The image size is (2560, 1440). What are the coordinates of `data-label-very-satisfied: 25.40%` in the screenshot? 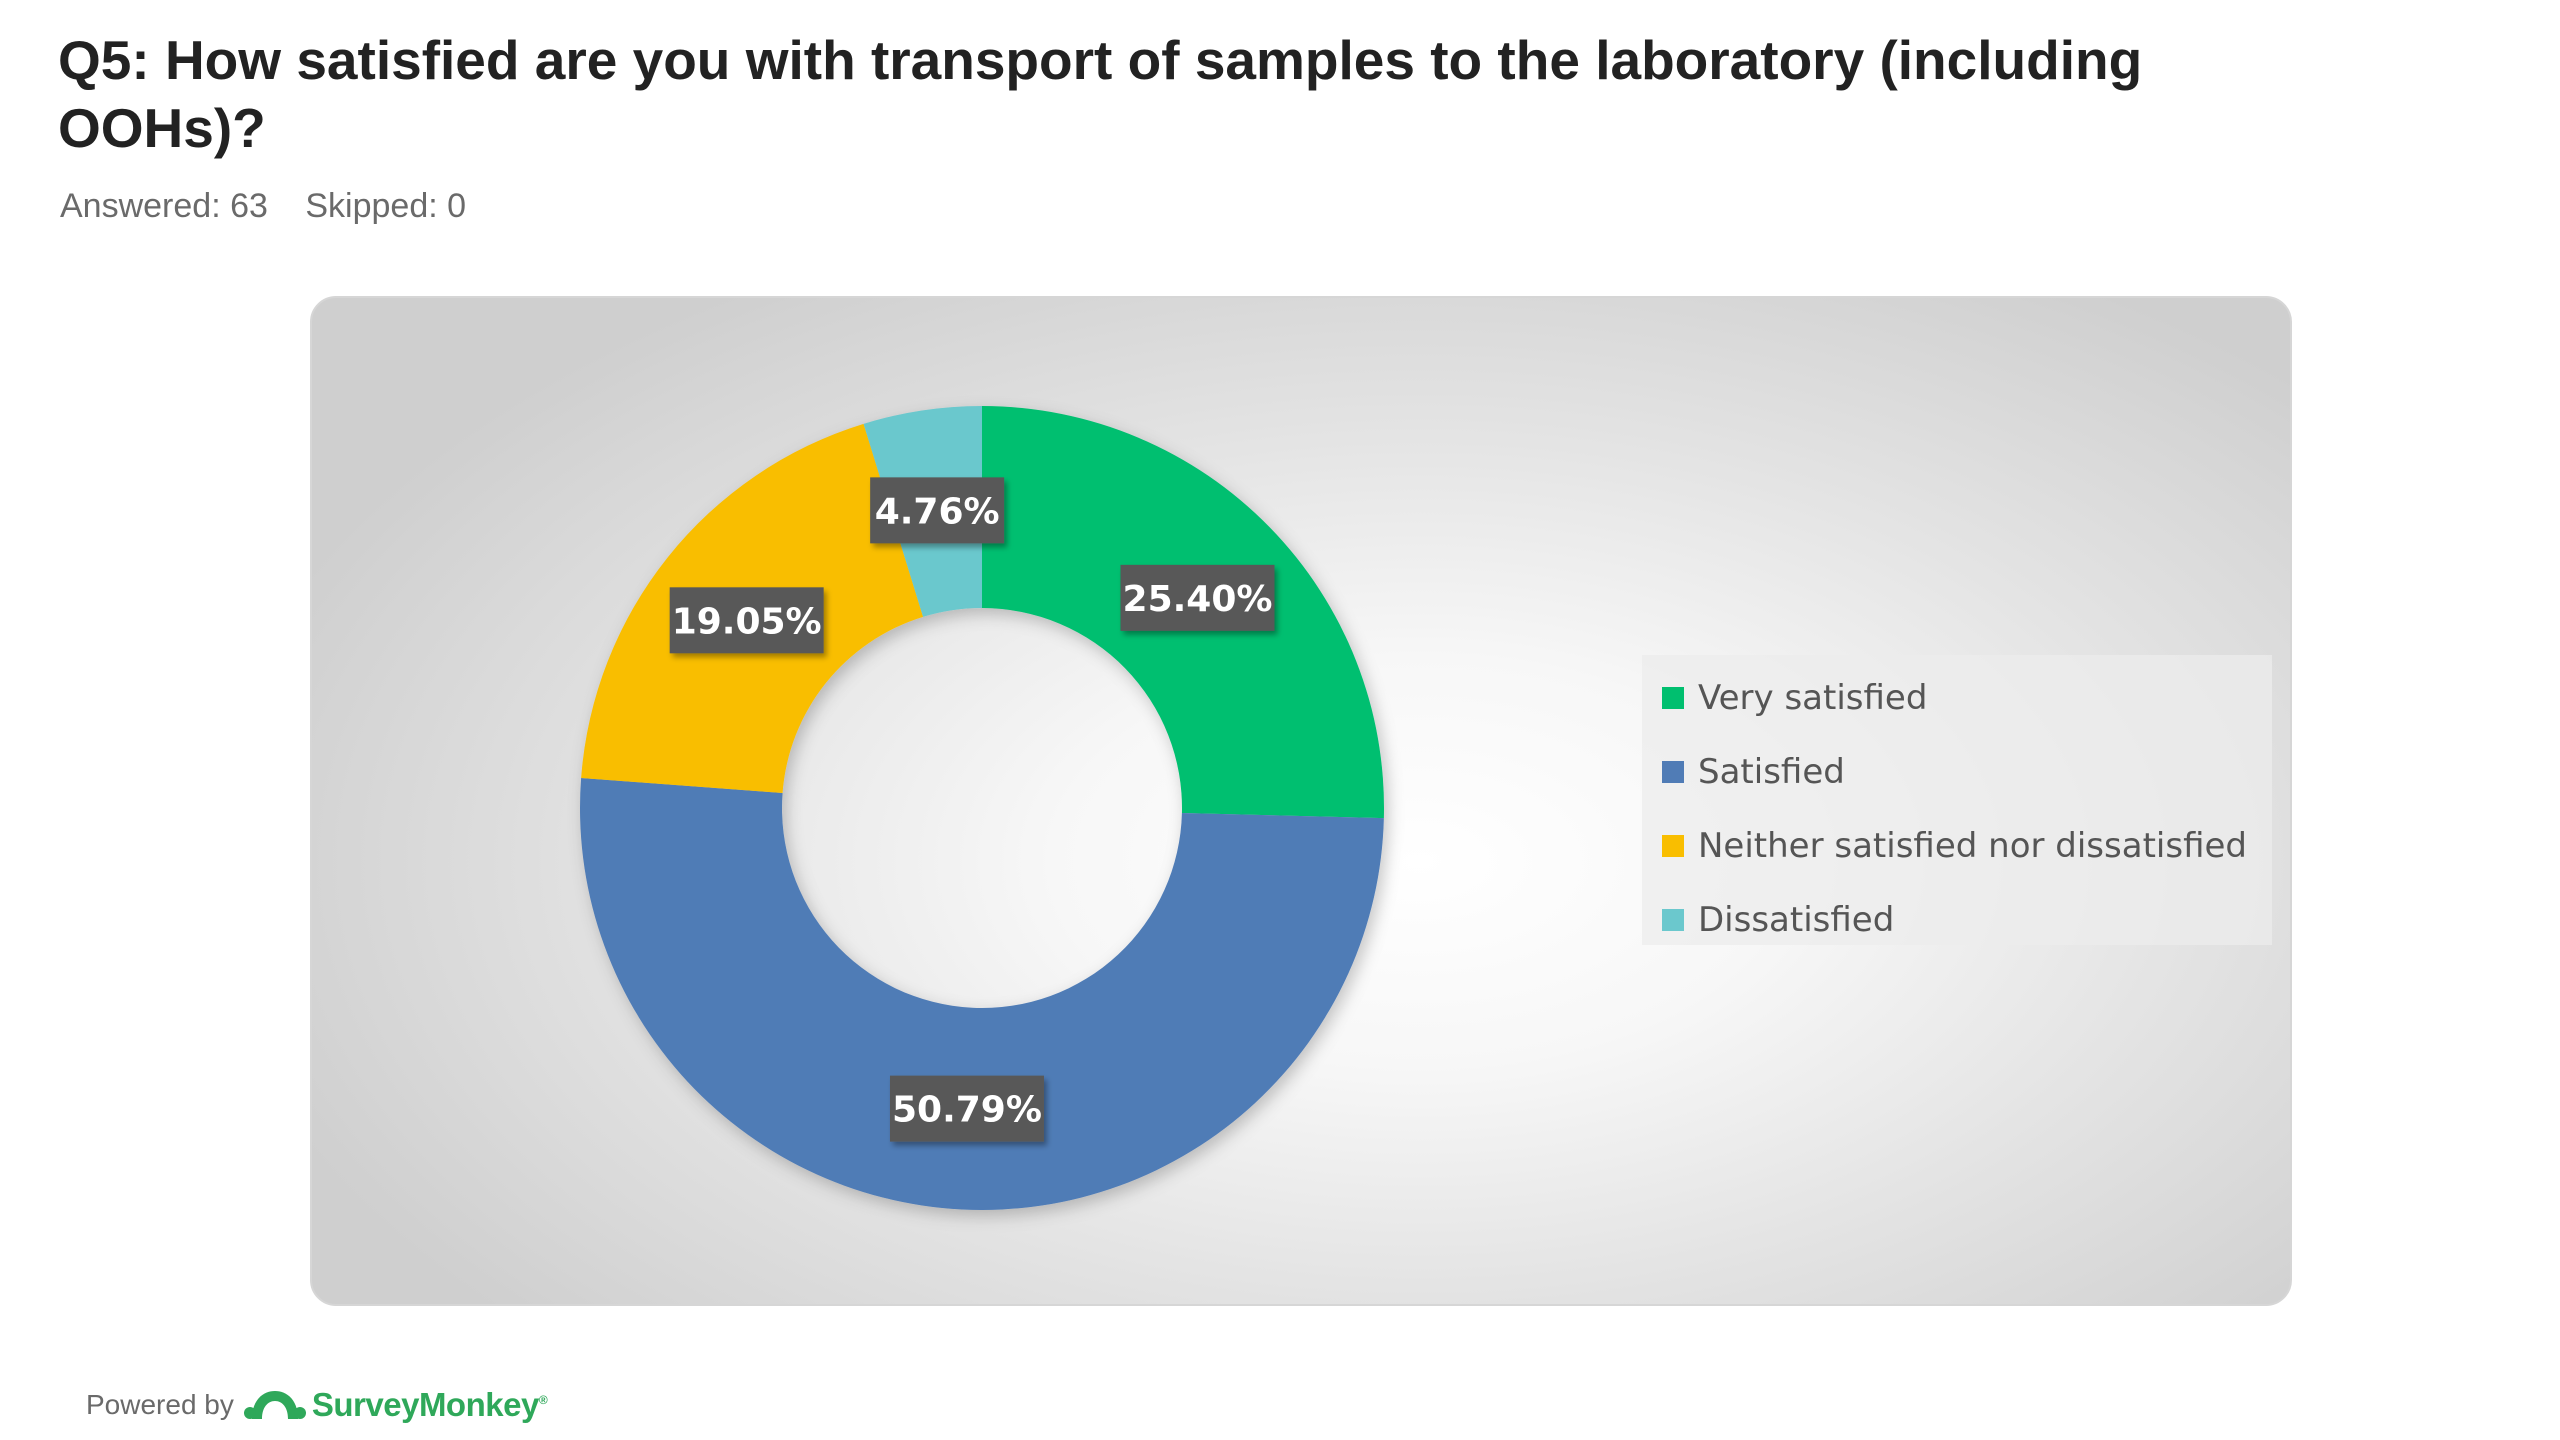 It's located at (1197, 597).